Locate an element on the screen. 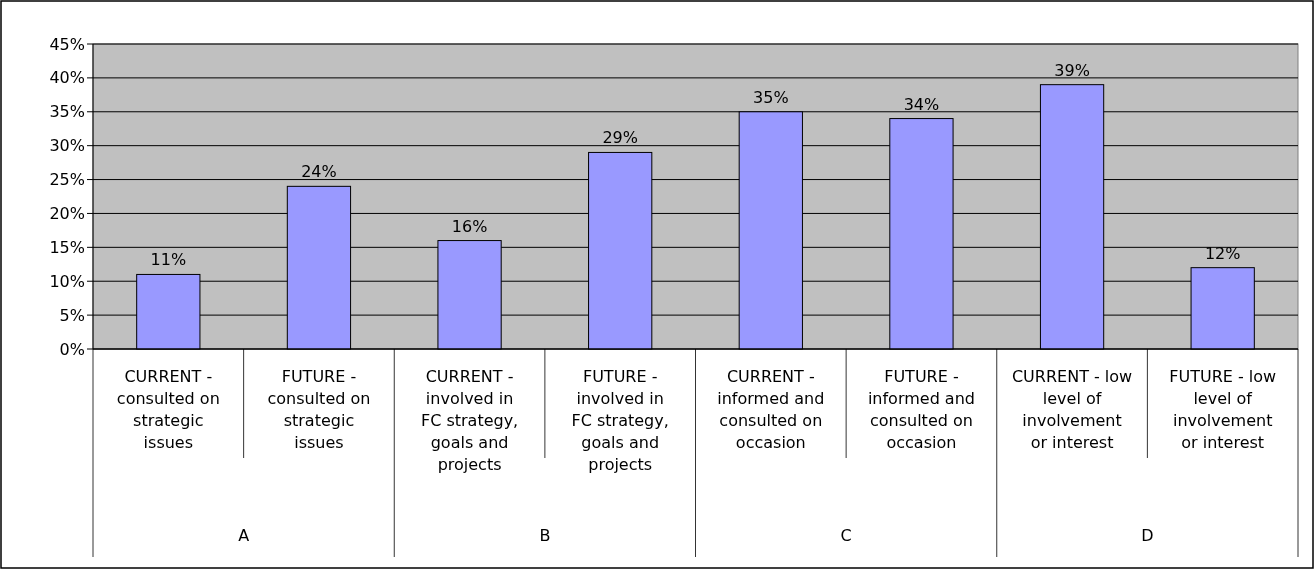 This screenshot has width=1314, height=569. data-label: 16% is located at coordinates (469, 226).